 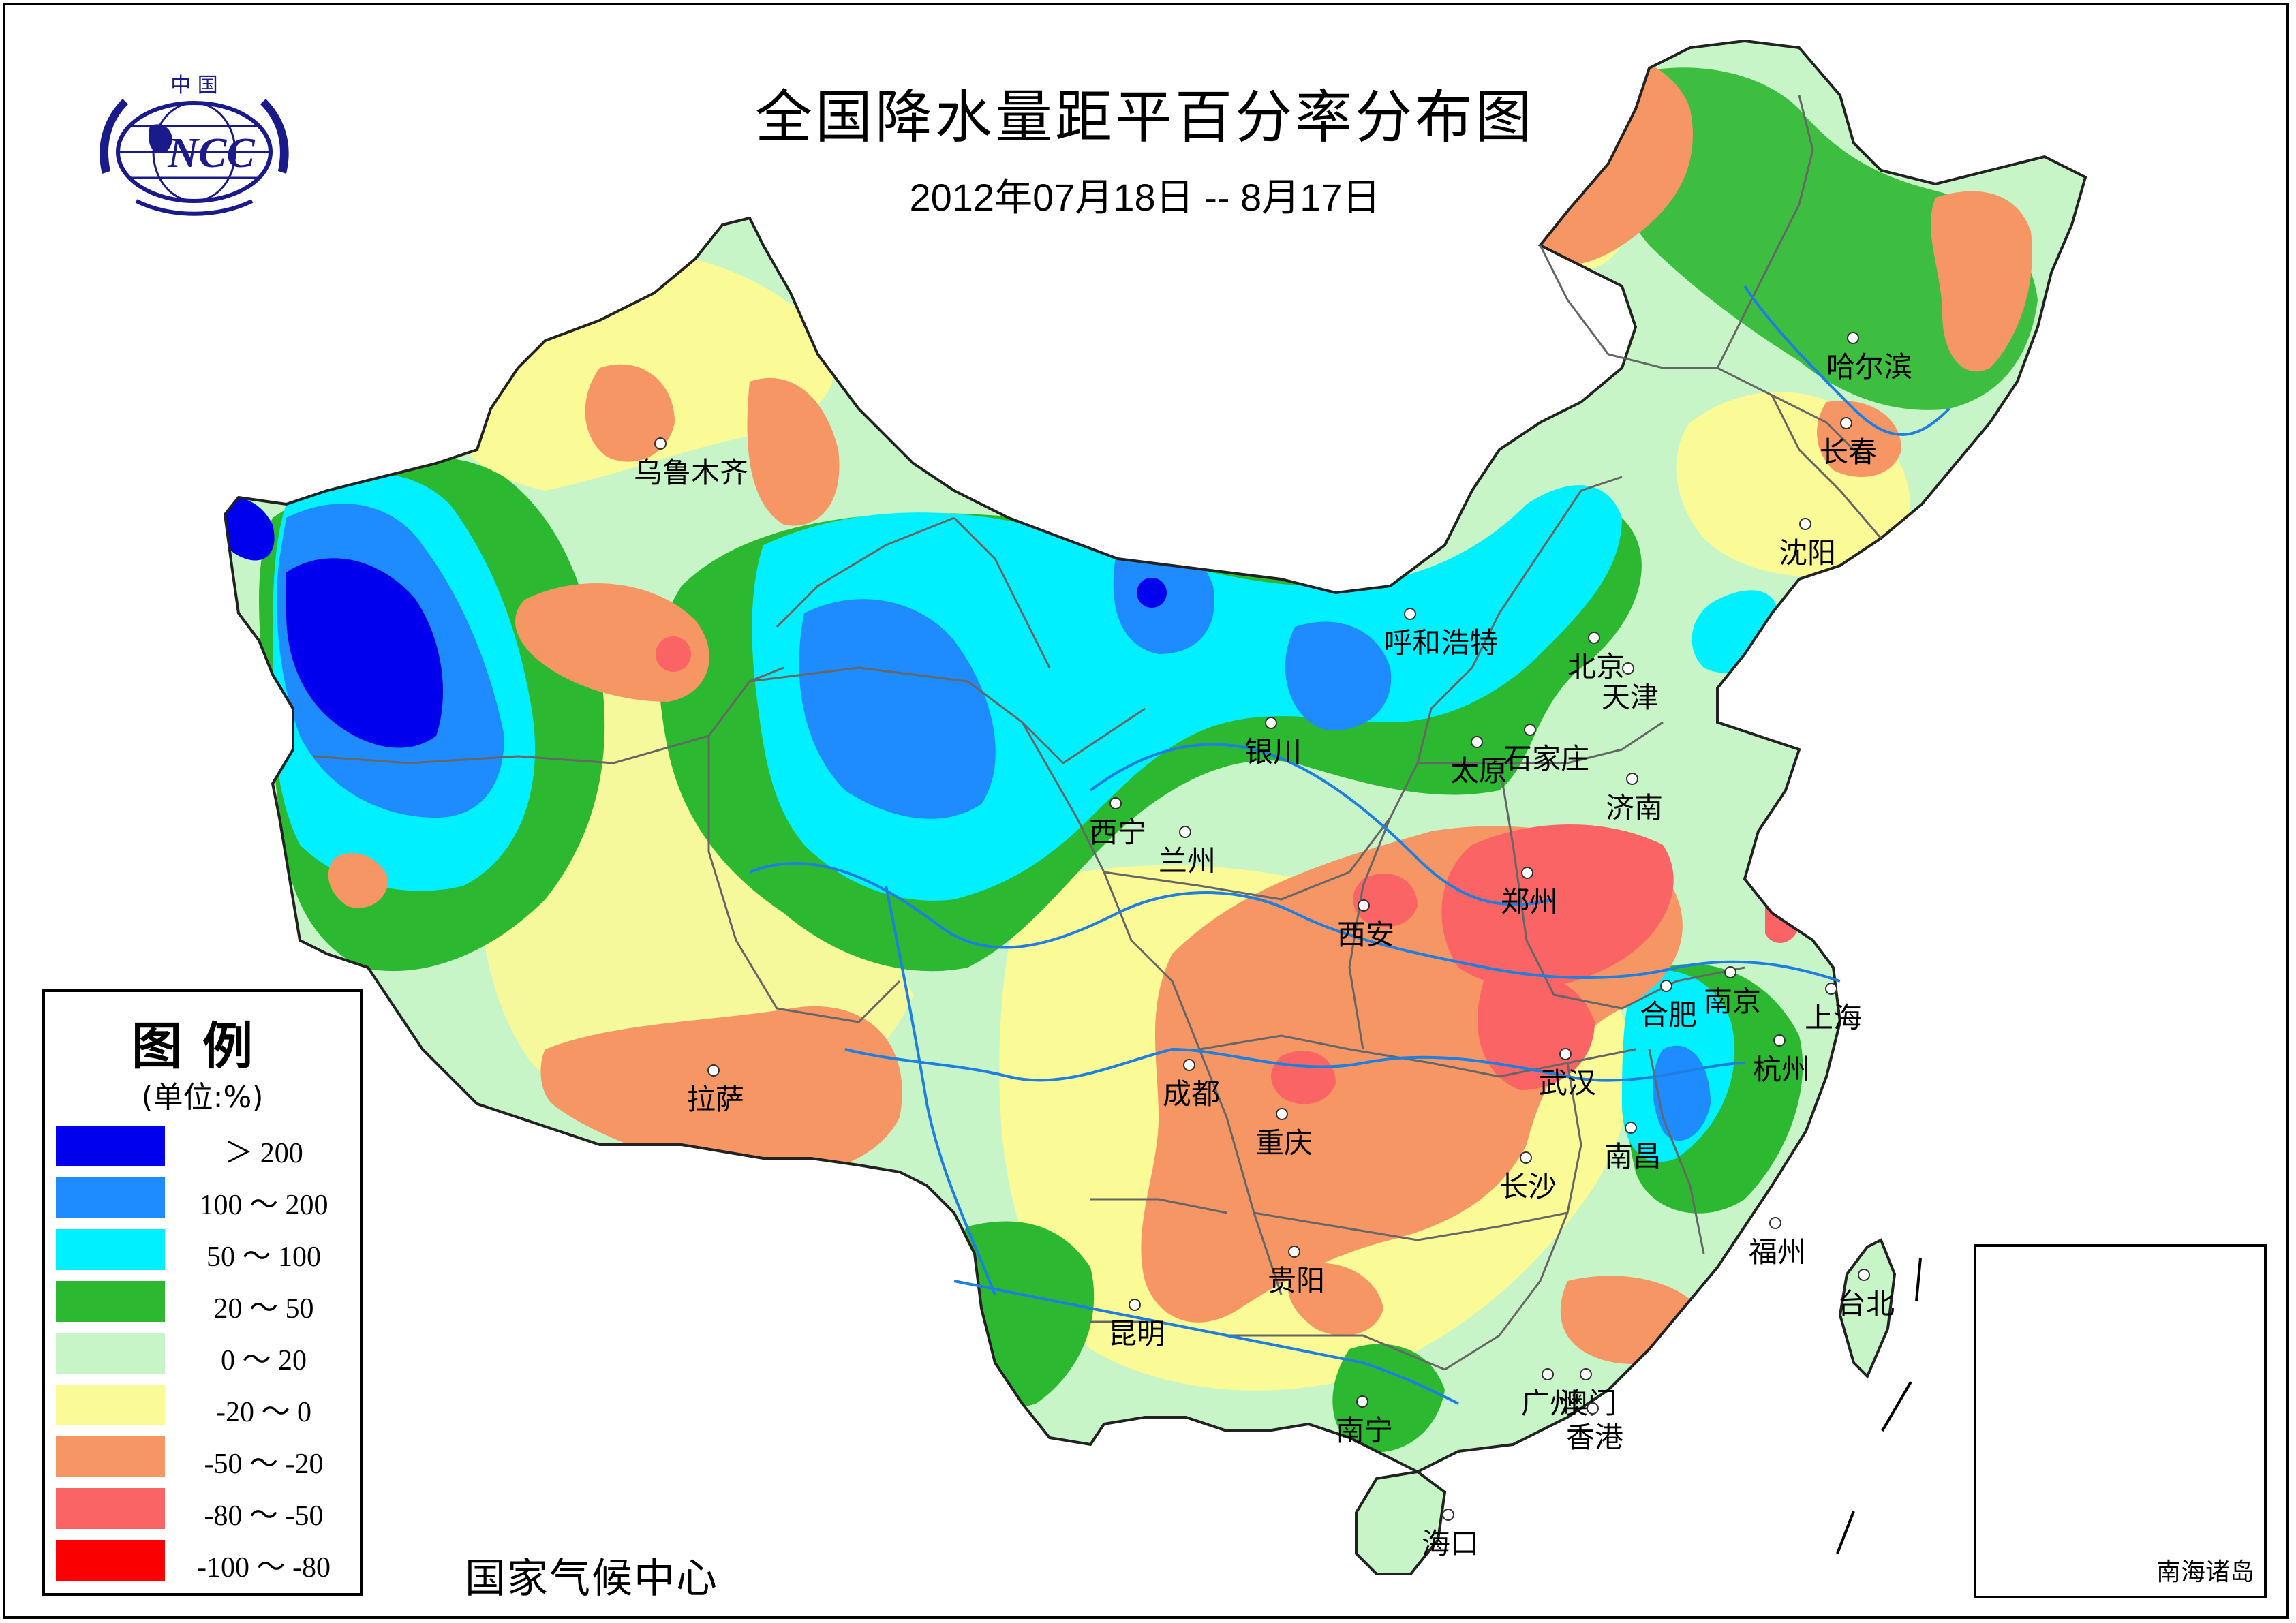 I want to click on legend-item: 20 ～ 50, so click(x=206, y=1303).